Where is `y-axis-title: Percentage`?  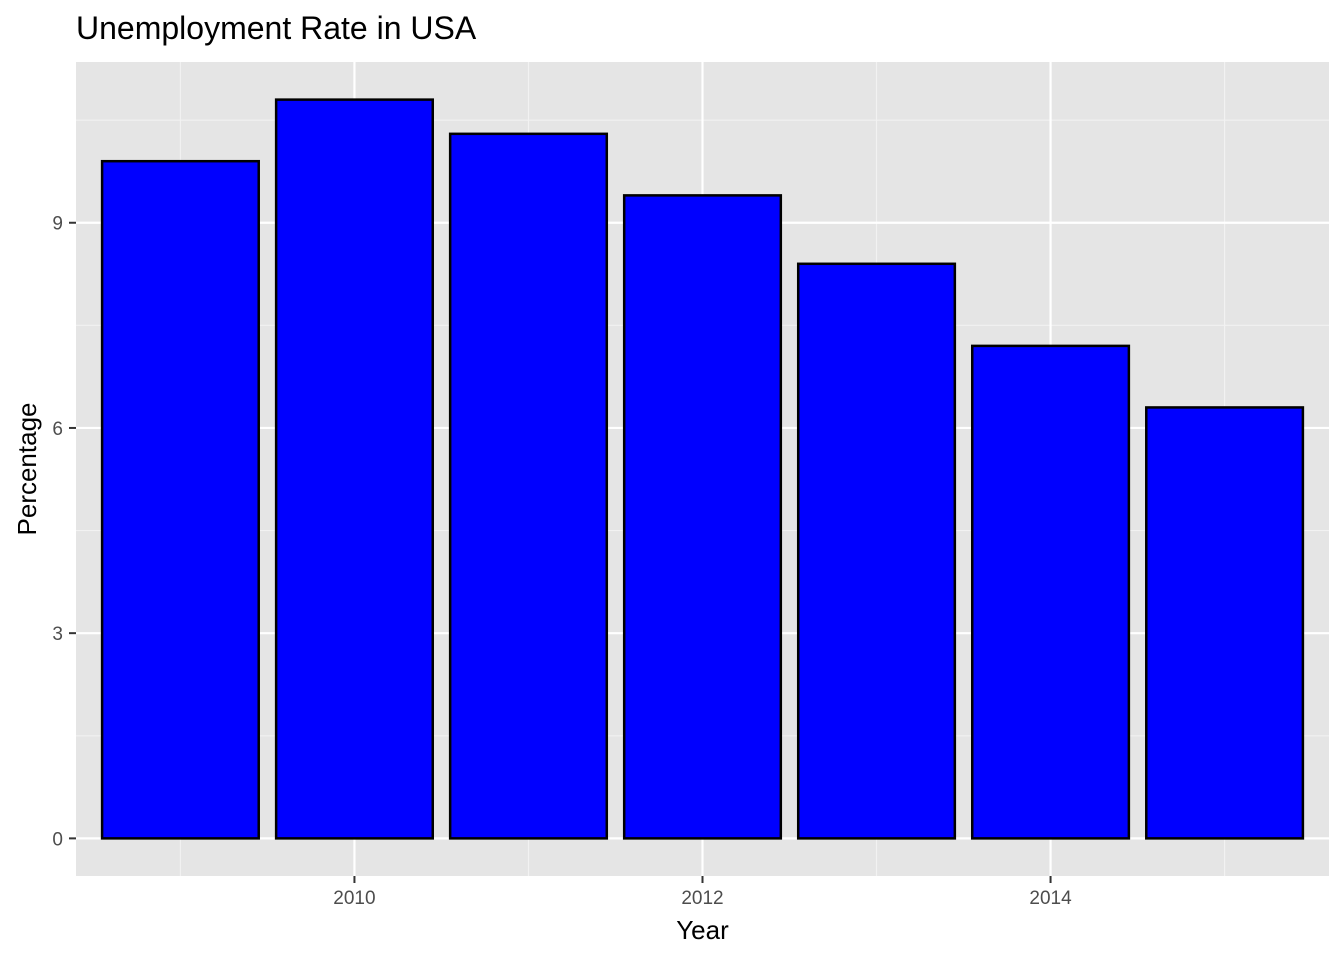 y-axis-title: Percentage is located at coordinates (27, 469).